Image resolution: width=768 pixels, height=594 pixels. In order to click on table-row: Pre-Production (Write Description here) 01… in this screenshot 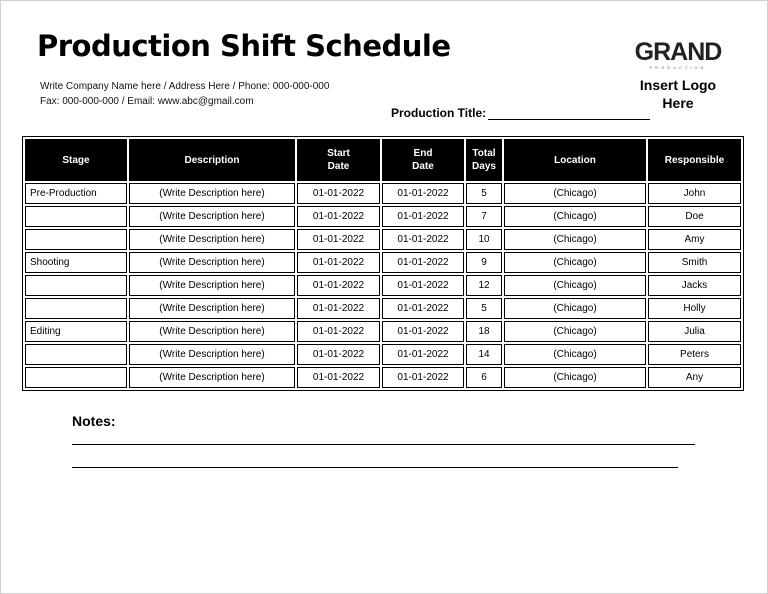, I will do `click(383, 193)`.